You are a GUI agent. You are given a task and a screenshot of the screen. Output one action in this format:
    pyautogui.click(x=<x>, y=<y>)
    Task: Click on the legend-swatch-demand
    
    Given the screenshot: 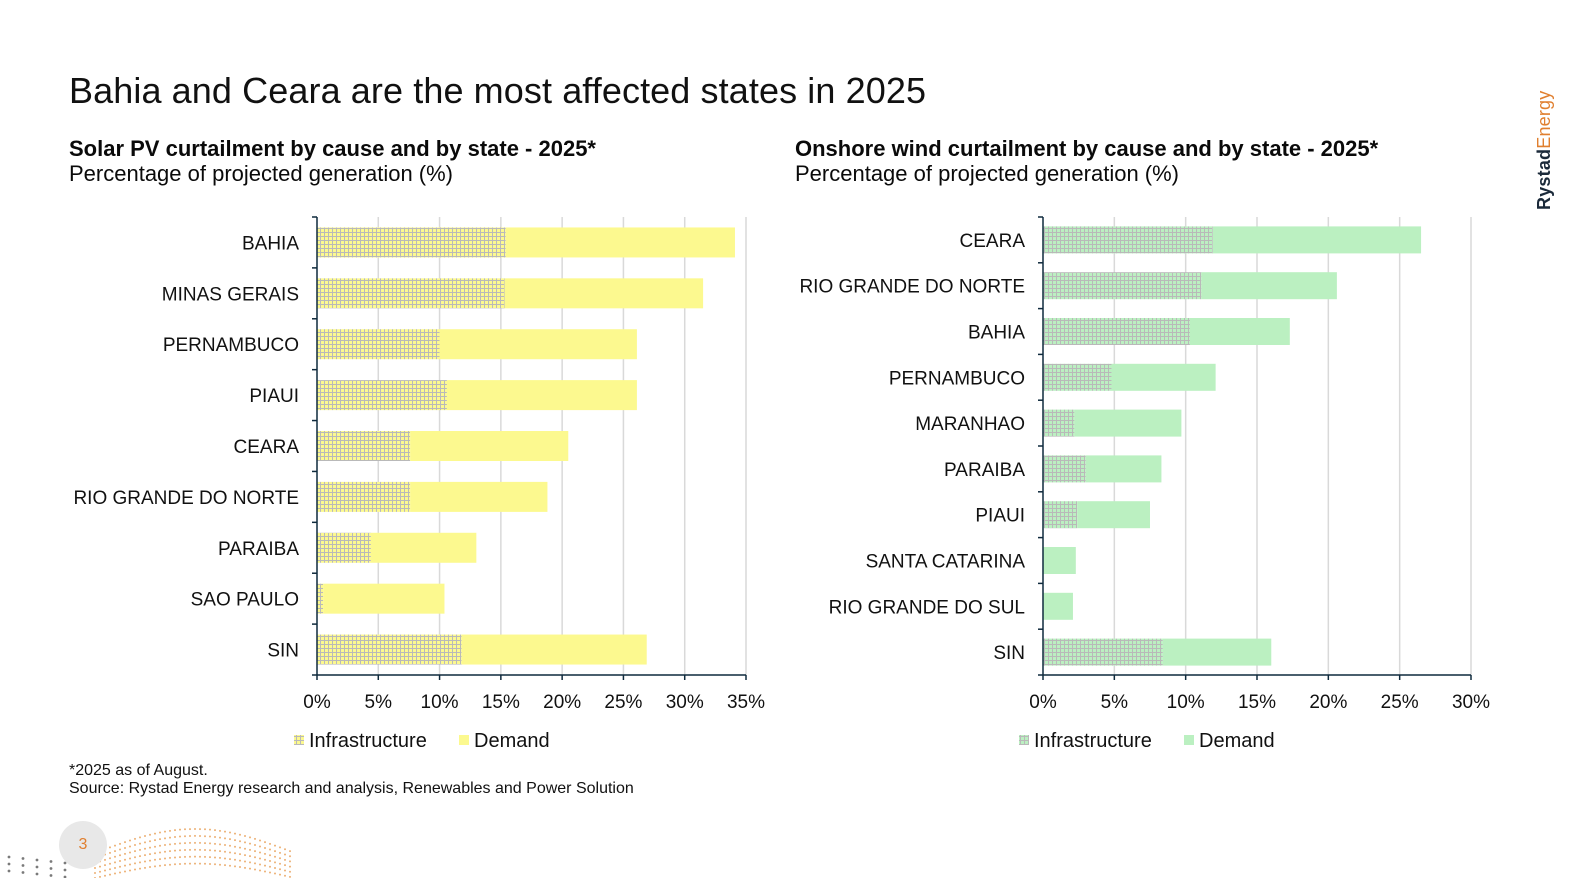 What is the action you would take?
    pyautogui.click(x=1189, y=740)
    